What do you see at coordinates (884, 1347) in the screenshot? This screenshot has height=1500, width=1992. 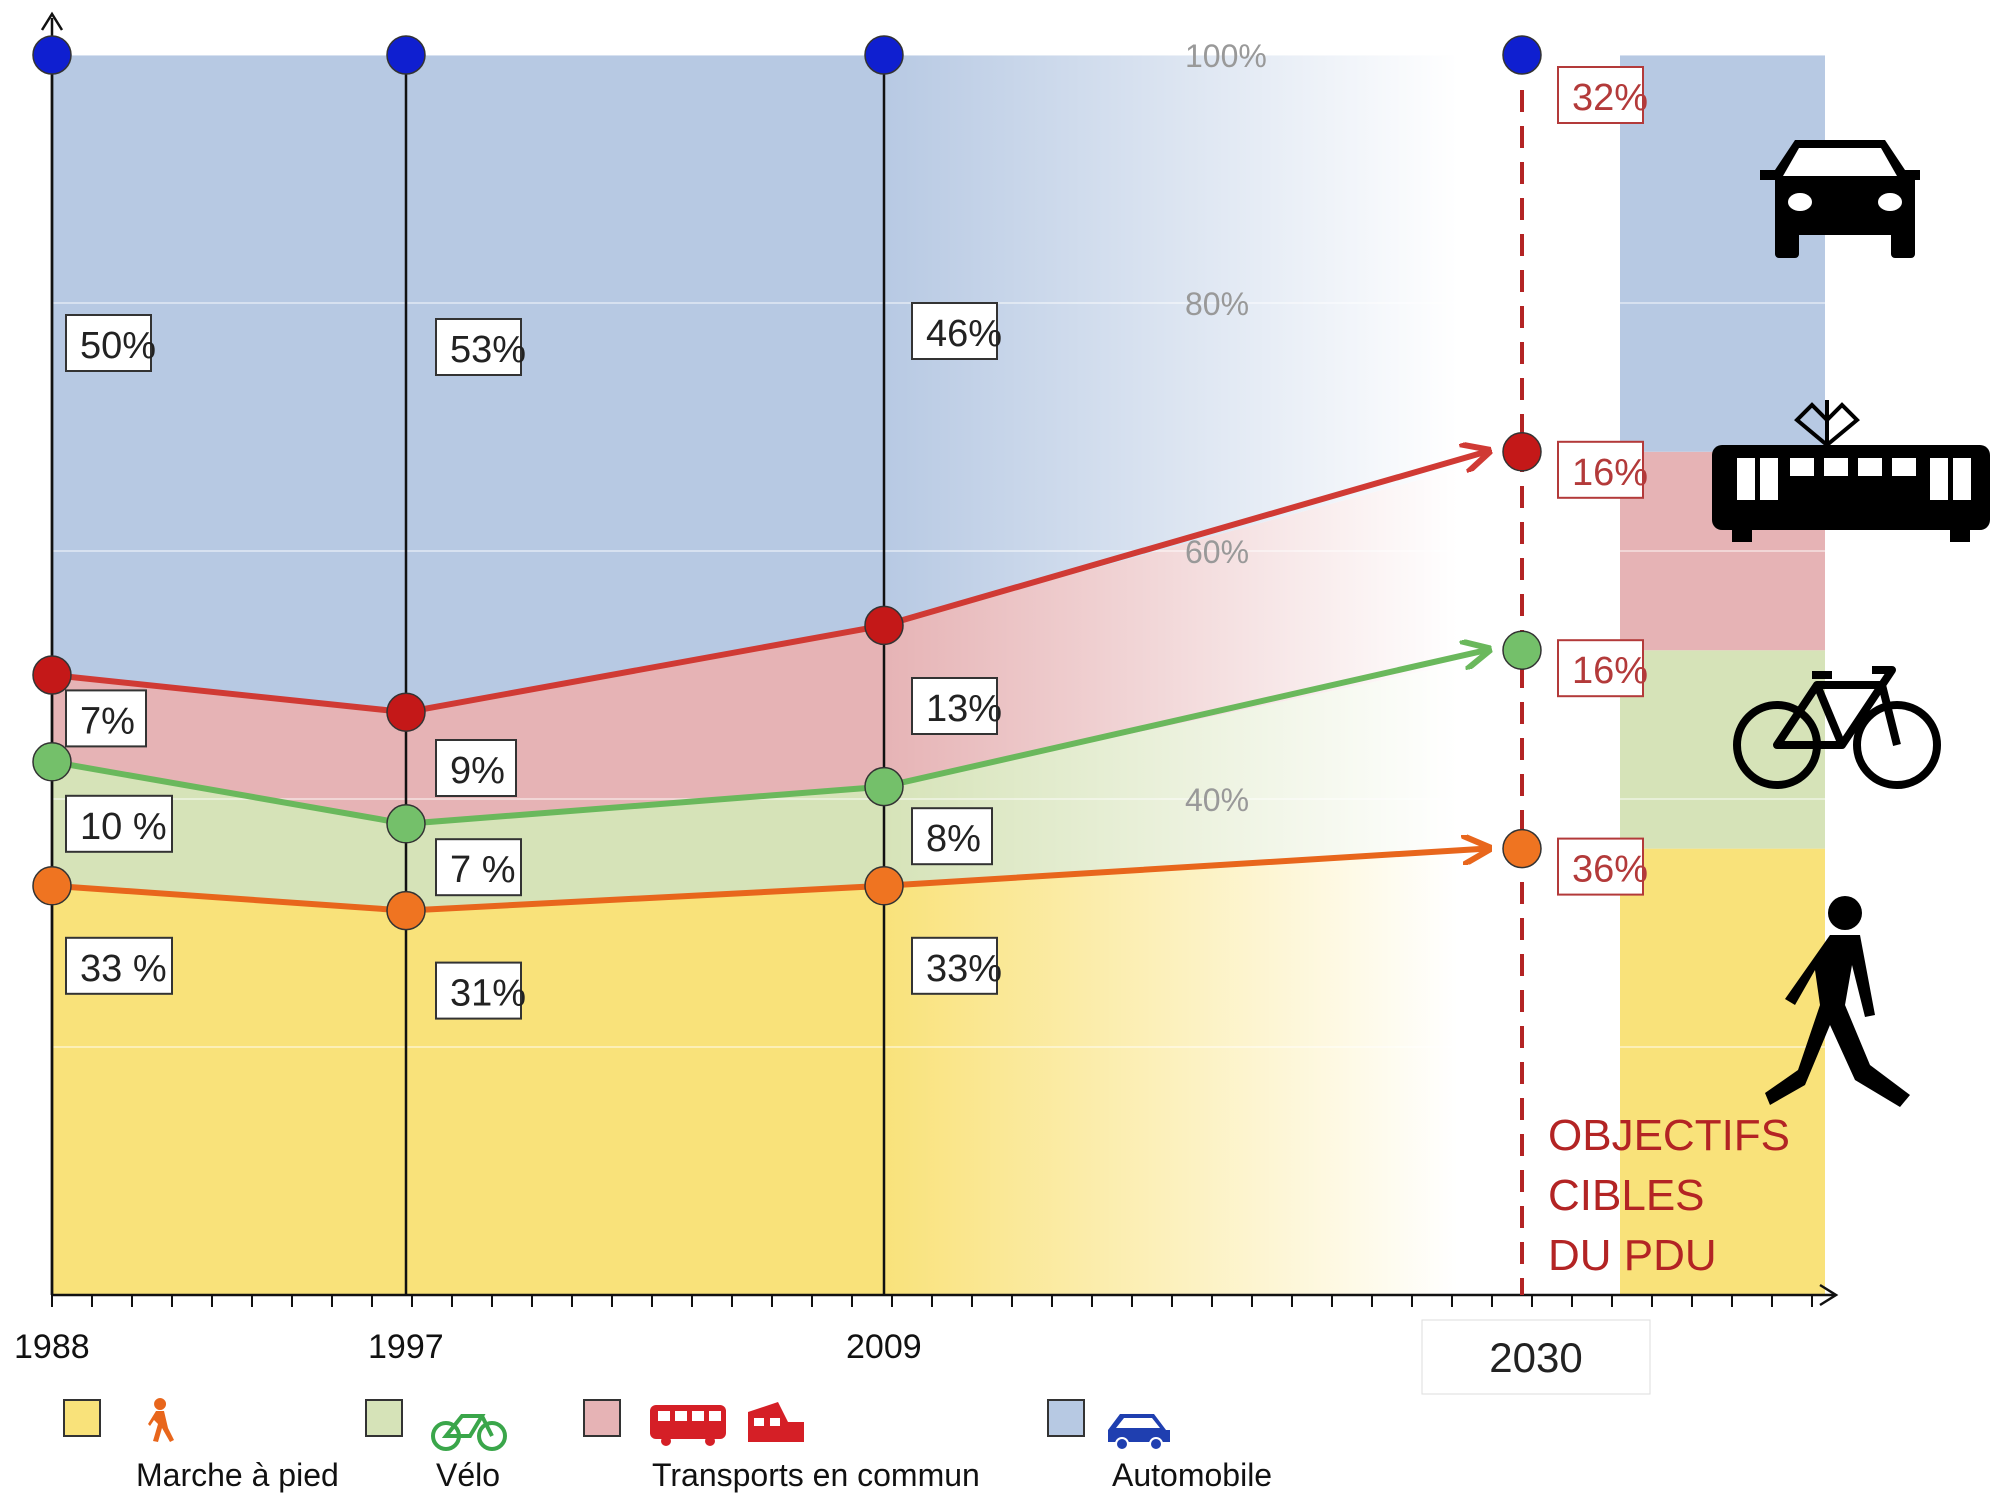 I see `year-label: 2009` at bounding box center [884, 1347].